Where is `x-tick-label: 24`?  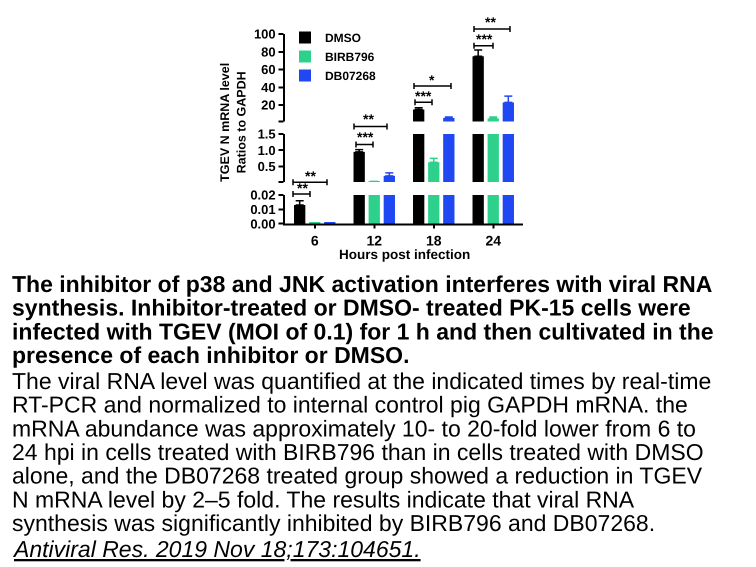 x-tick-label: 24 is located at coordinates (493, 240).